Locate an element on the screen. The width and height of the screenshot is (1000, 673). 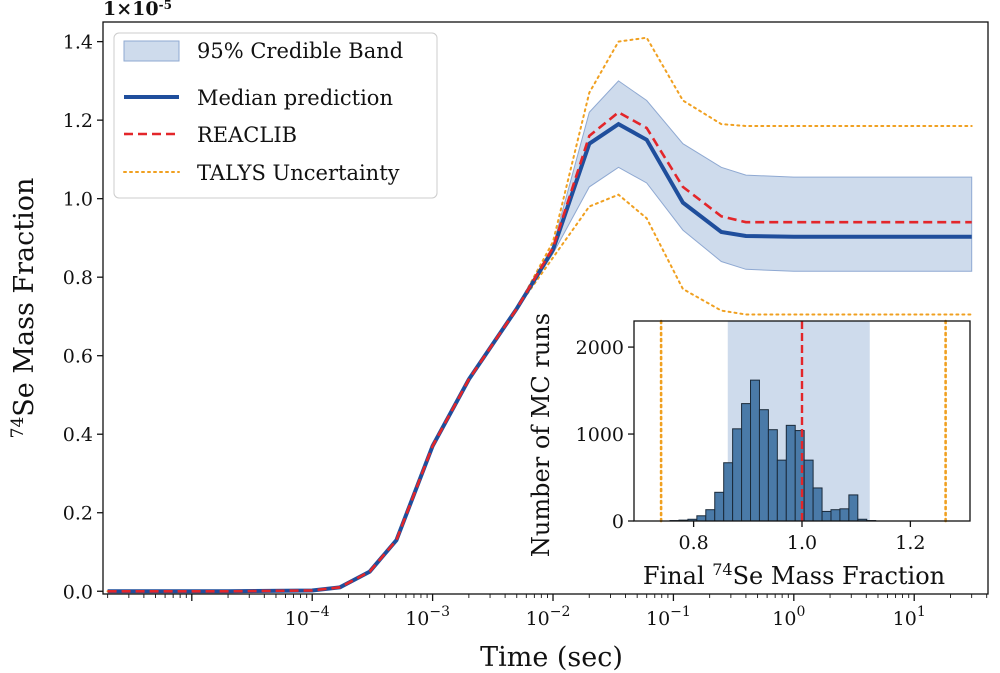
x-tick-label: 10⁻⁴ is located at coordinates (307, 617).